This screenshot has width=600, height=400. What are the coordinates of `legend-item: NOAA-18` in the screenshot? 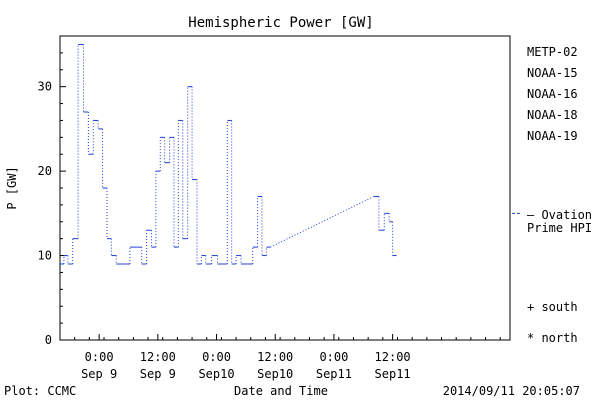 It's located at (552, 115).